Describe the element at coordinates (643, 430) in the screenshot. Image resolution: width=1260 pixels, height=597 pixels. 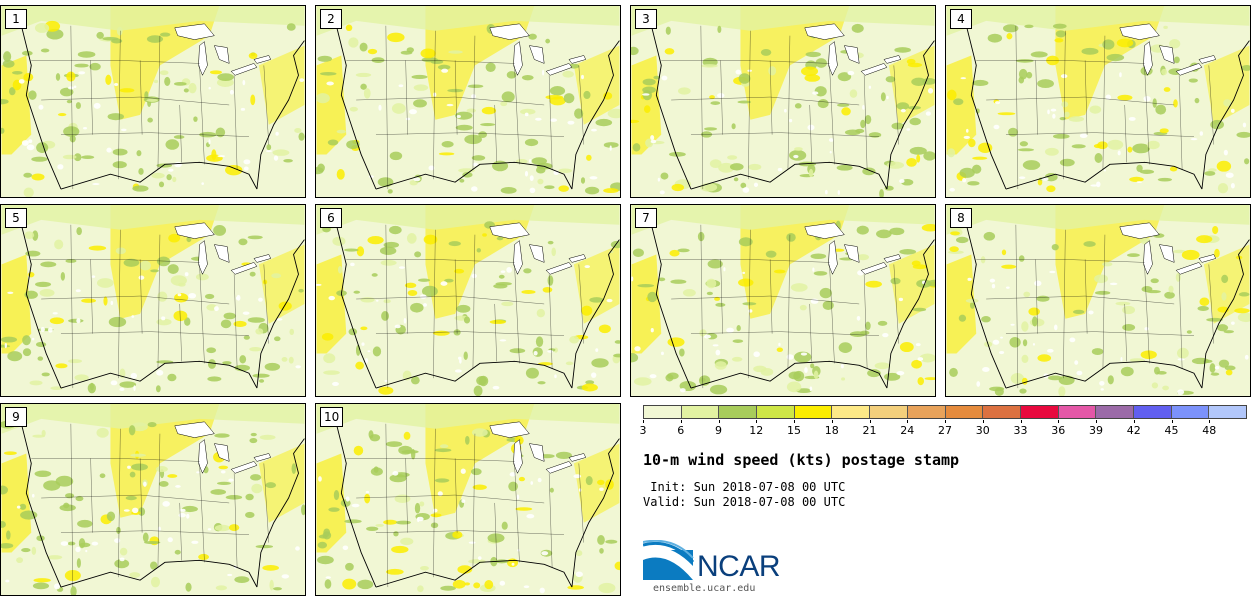
I see `colorbar-tick-label: 3` at that location.